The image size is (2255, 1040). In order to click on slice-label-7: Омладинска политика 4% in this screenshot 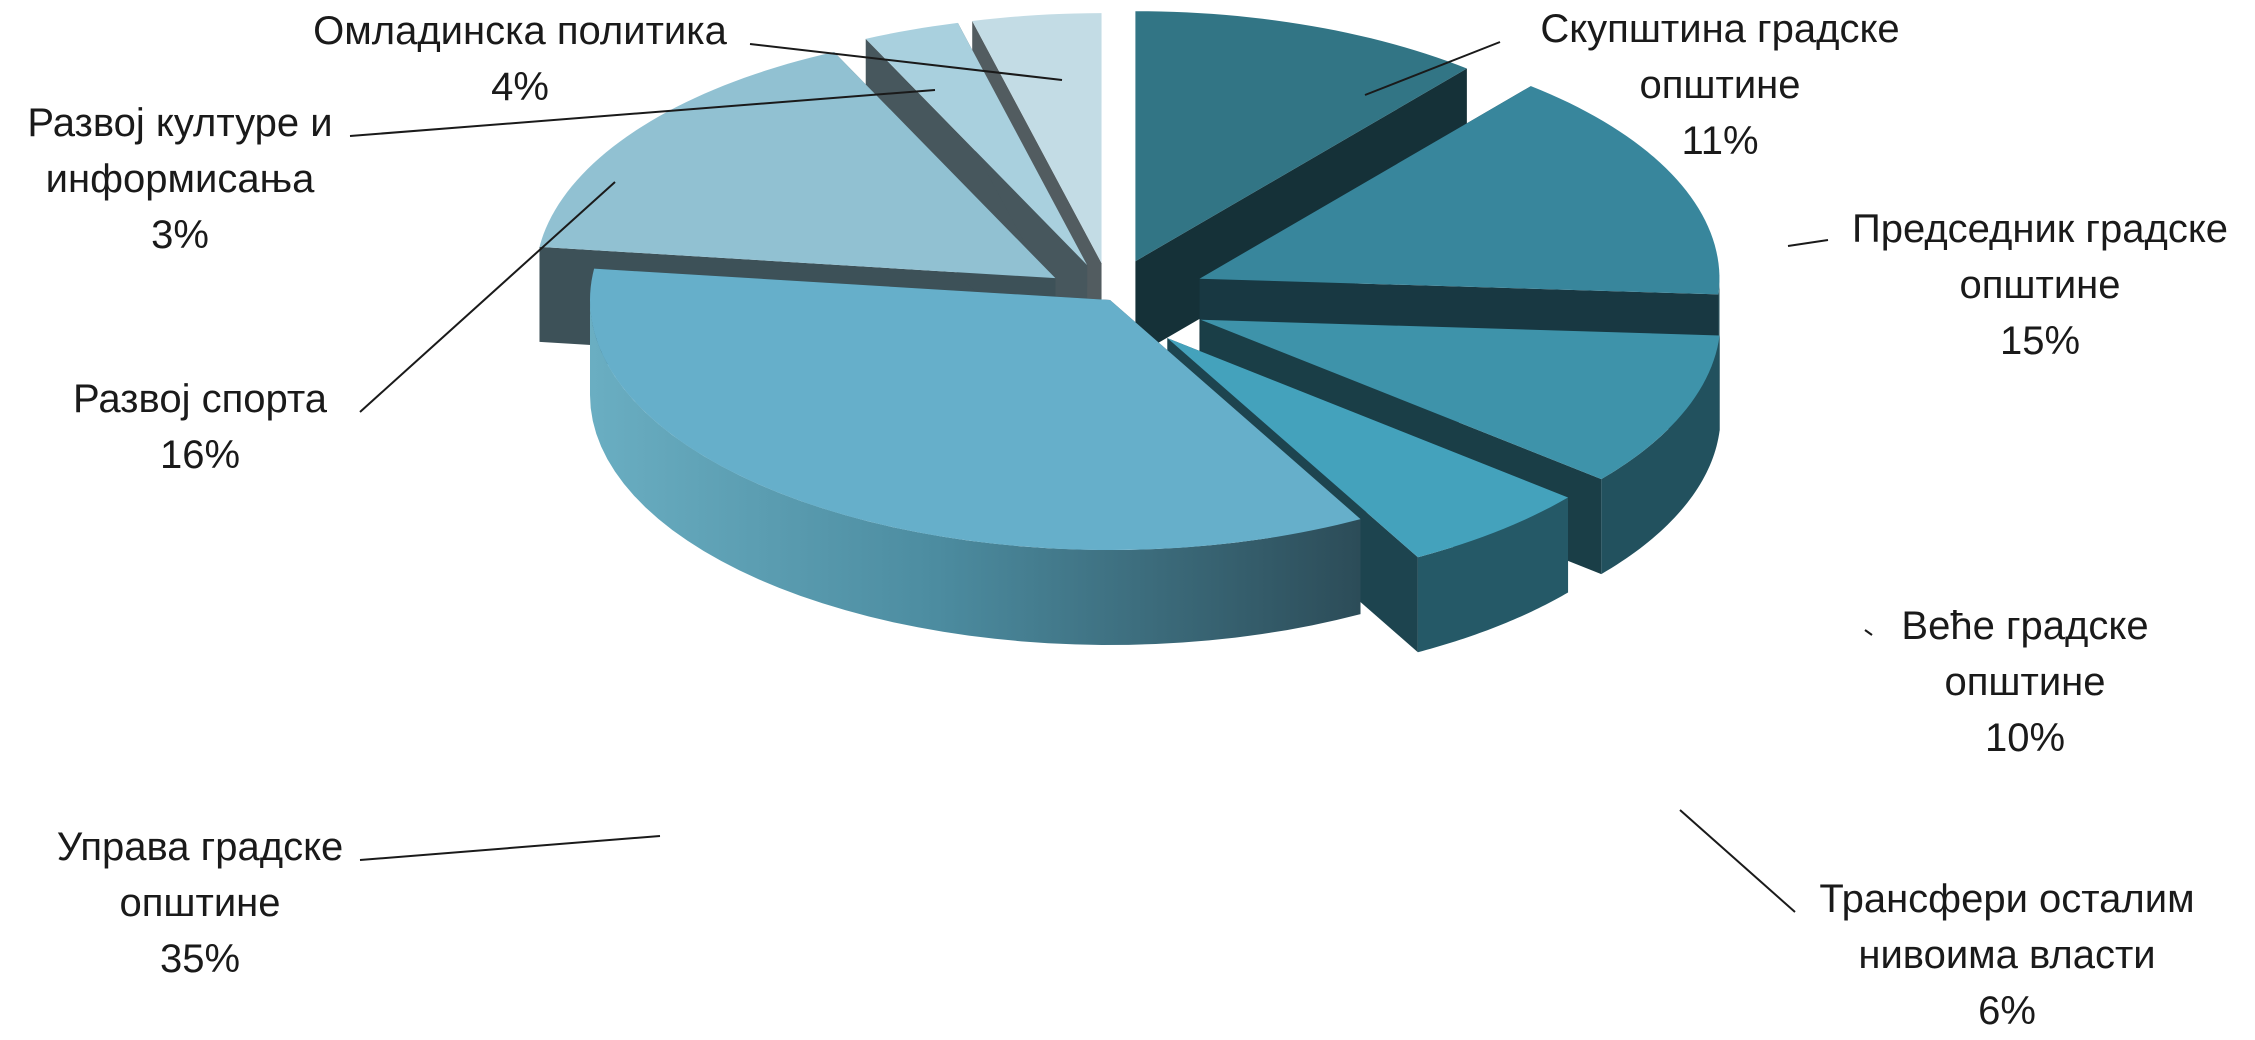, I will do `click(520, 59)`.